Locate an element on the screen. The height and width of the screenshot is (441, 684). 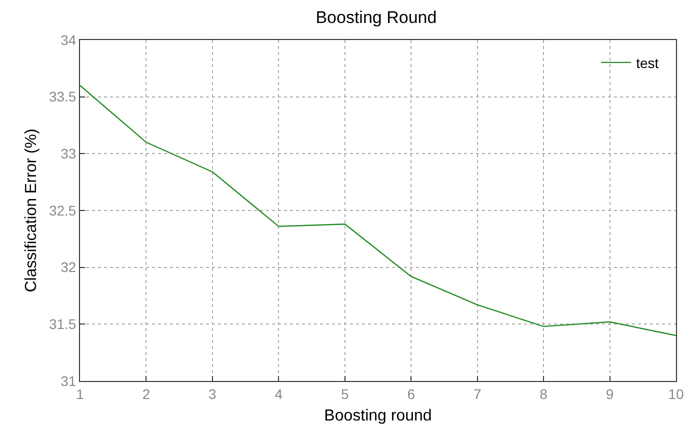
x-tick-label: 4 is located at coordinates (278, 394).